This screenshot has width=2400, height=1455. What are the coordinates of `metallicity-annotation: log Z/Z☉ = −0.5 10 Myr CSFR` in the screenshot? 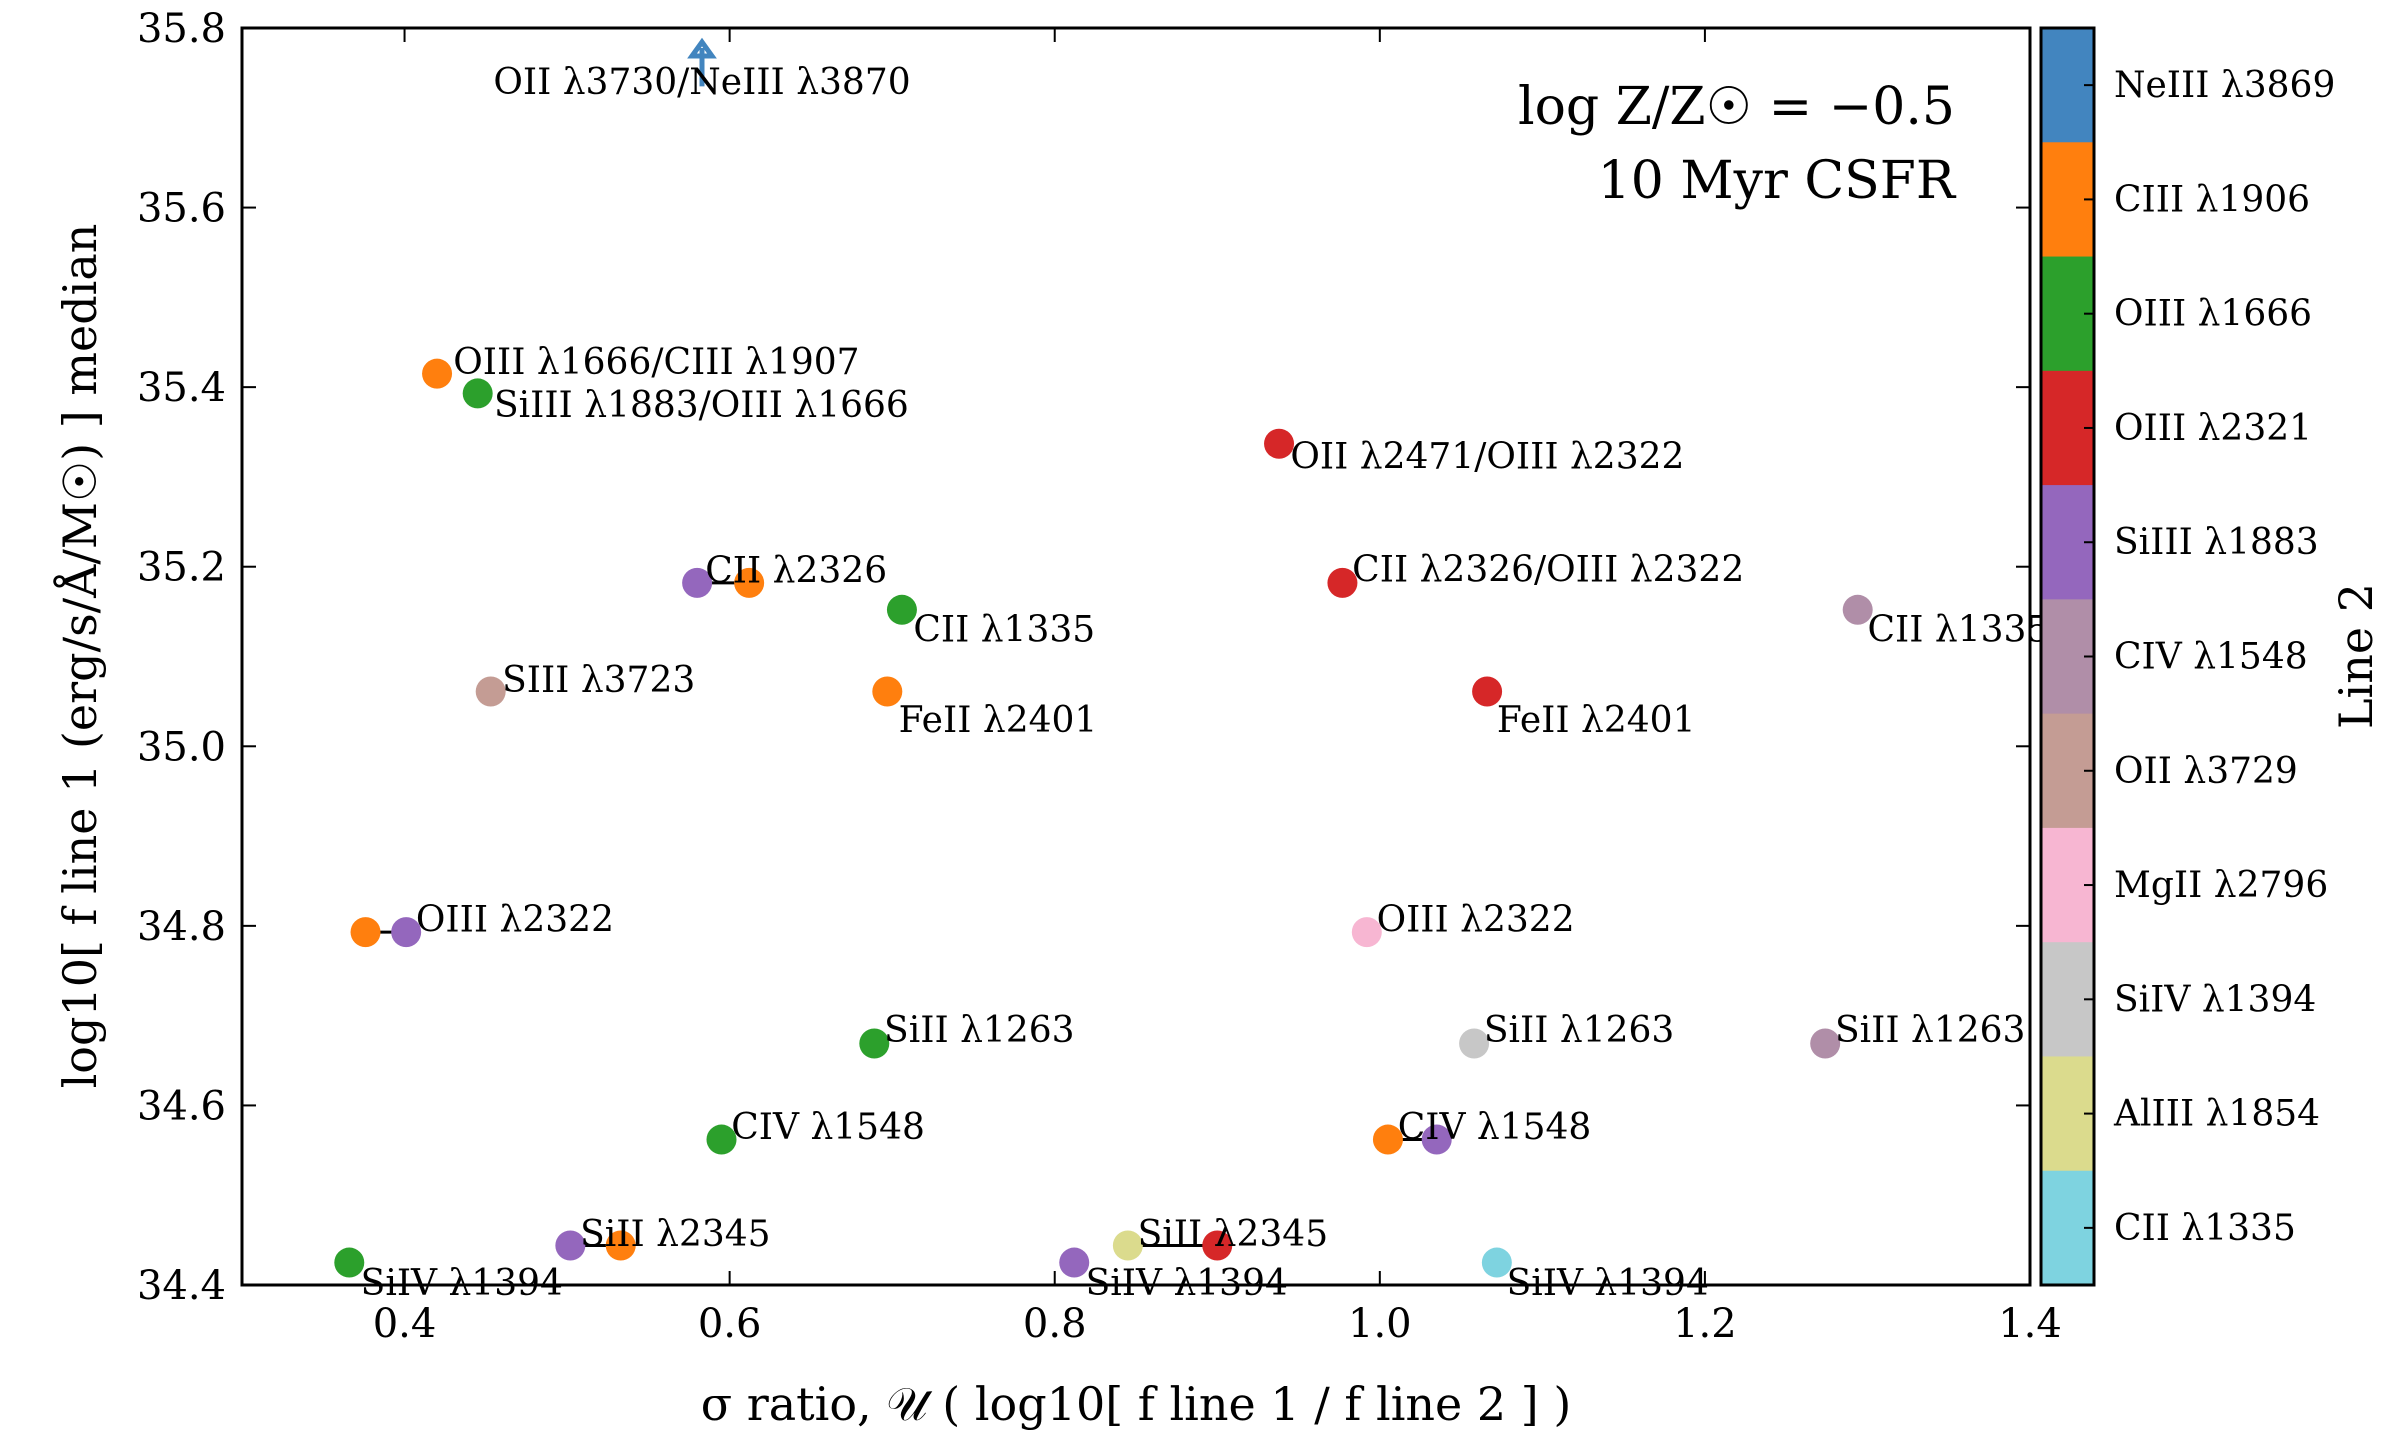 It's located at (1737, 144).